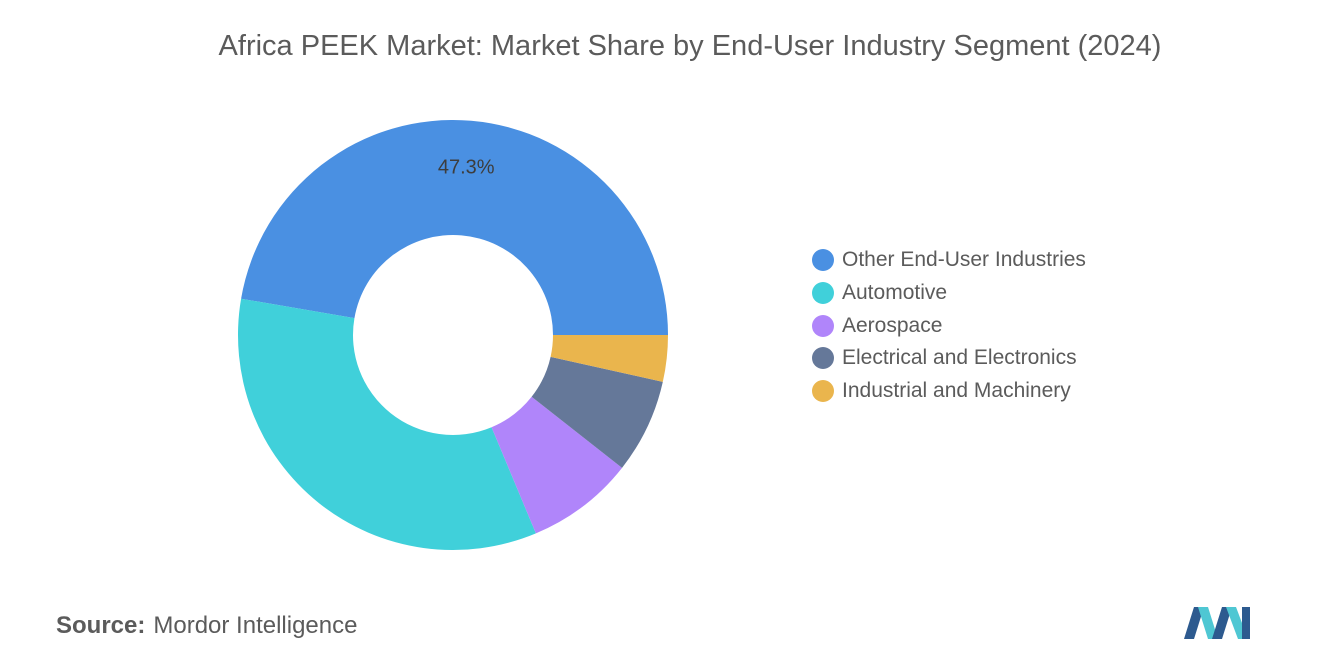 The image size is (1320, 665). Describe the element at coordinates (466, 168) in the screenshot. I see `data-label: 47.3%` at that location.